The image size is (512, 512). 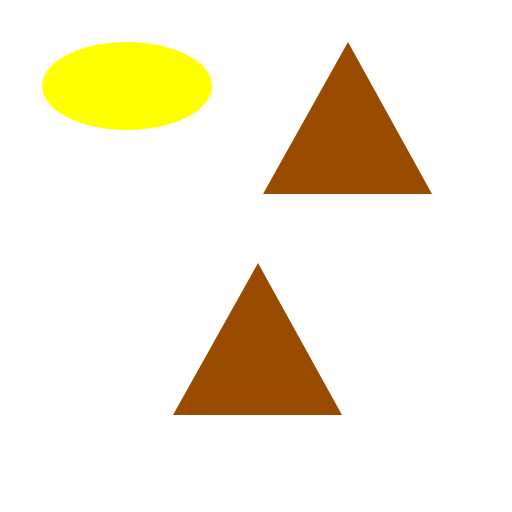 I want to click on brown-triangle-lower, so click(x=257, y=339).